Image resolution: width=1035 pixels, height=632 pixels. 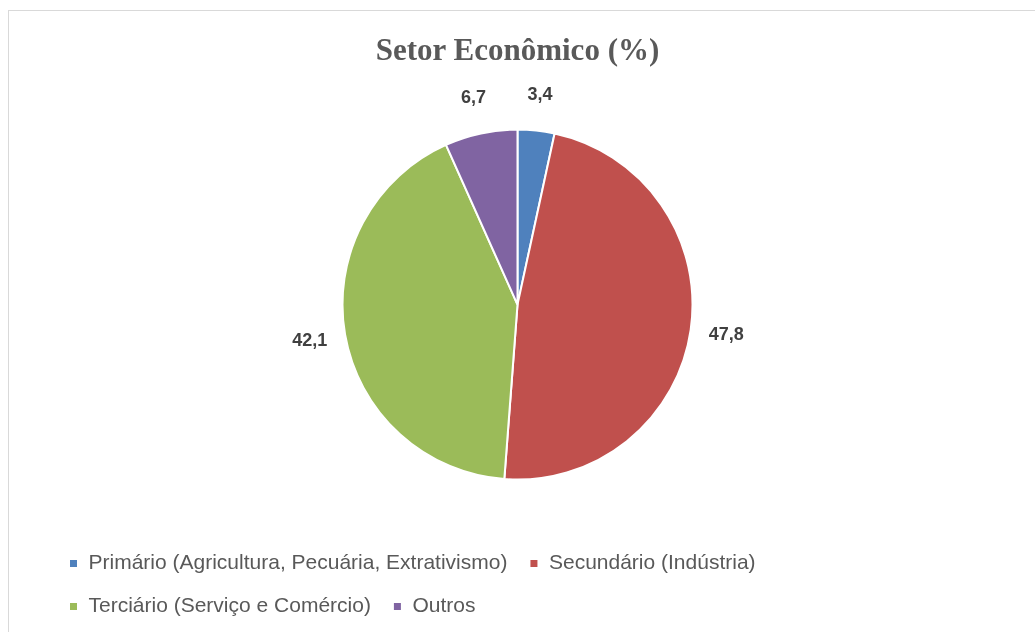 I want to click on data-label: 6,7, so click(x=473, y=97).